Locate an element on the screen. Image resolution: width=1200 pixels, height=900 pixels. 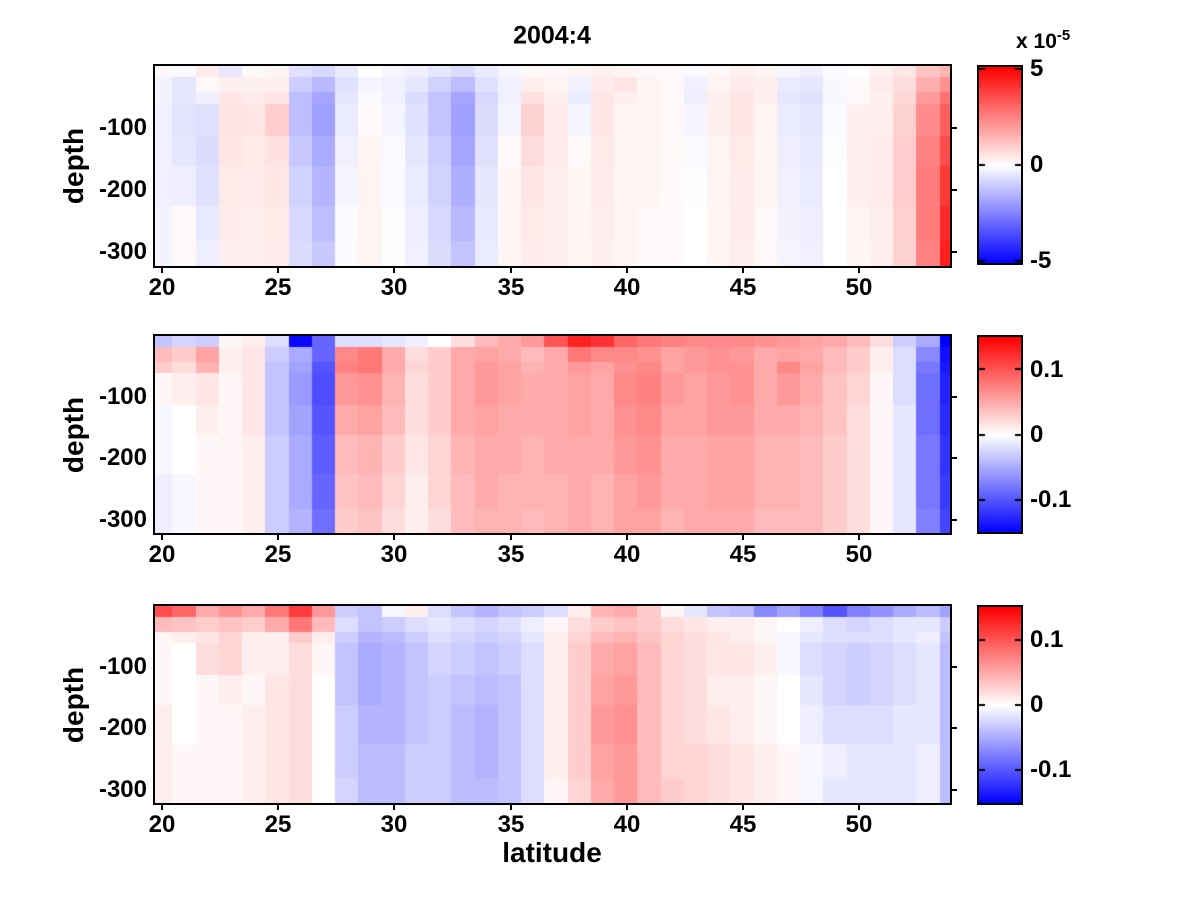
heatmap-v-canvas is located at coordinates (552, 704).